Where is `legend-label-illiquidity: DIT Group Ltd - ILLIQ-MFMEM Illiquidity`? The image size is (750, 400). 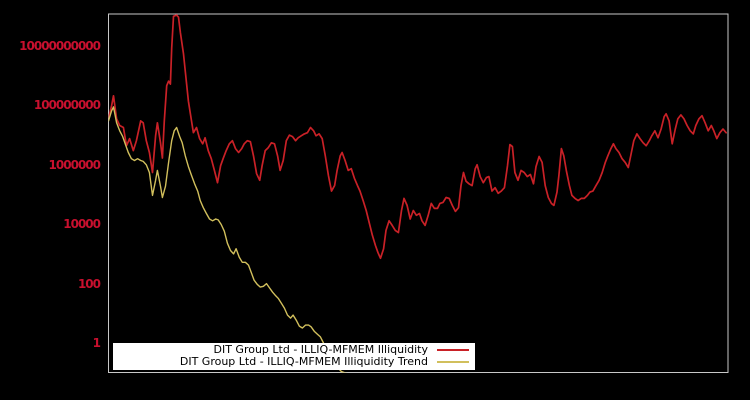 legend-label-illiquidity: DIT Group Ltd - ILLIQ-MFMEM Illiquidity is located at coordinates (320, 349).